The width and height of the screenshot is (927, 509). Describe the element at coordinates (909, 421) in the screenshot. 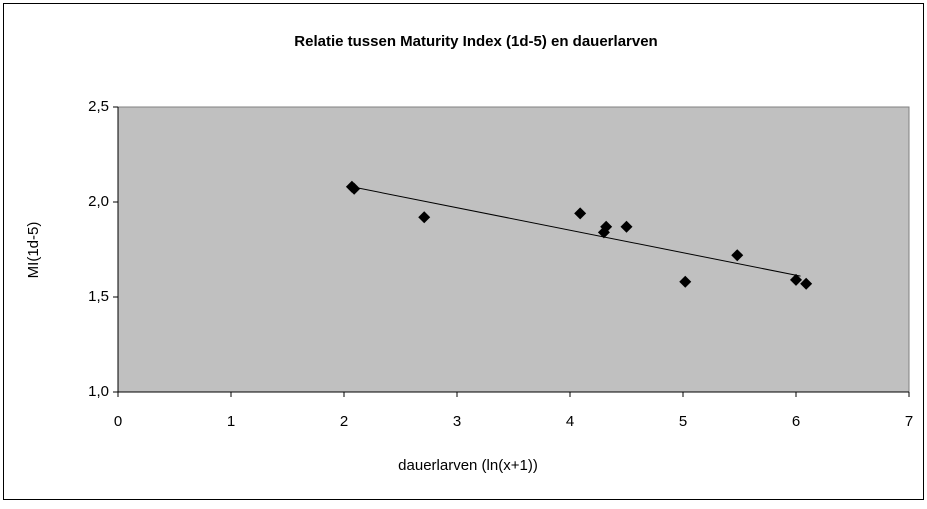

I see `x-tick-label: 7` at that location.